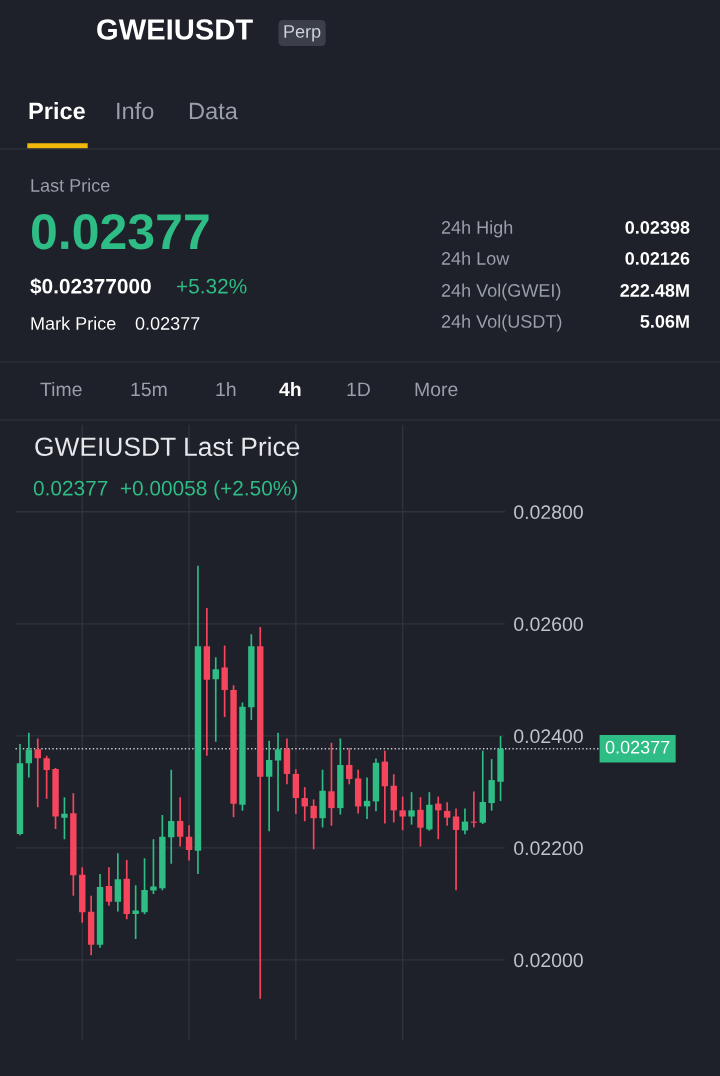 This screenshot has height=1076, width=720. Describe the element at coordinates (90, 286) in the screenshot. I see `text: $0.02377000` at that location.